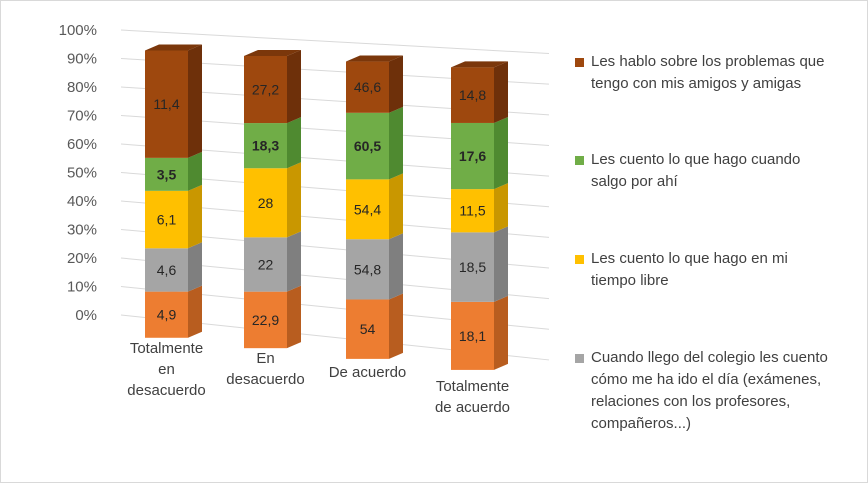  Describe the element at coordinates (78, 30) in the screenshot. I see `y-tick-label: 100%` at that location.